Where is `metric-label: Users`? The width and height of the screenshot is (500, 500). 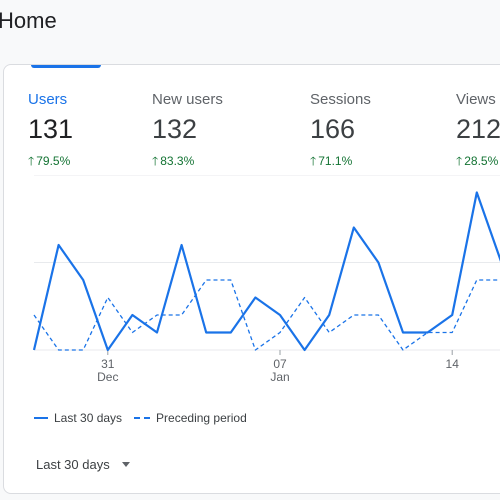
metric-label: Users is located at coordinates (48, 99).